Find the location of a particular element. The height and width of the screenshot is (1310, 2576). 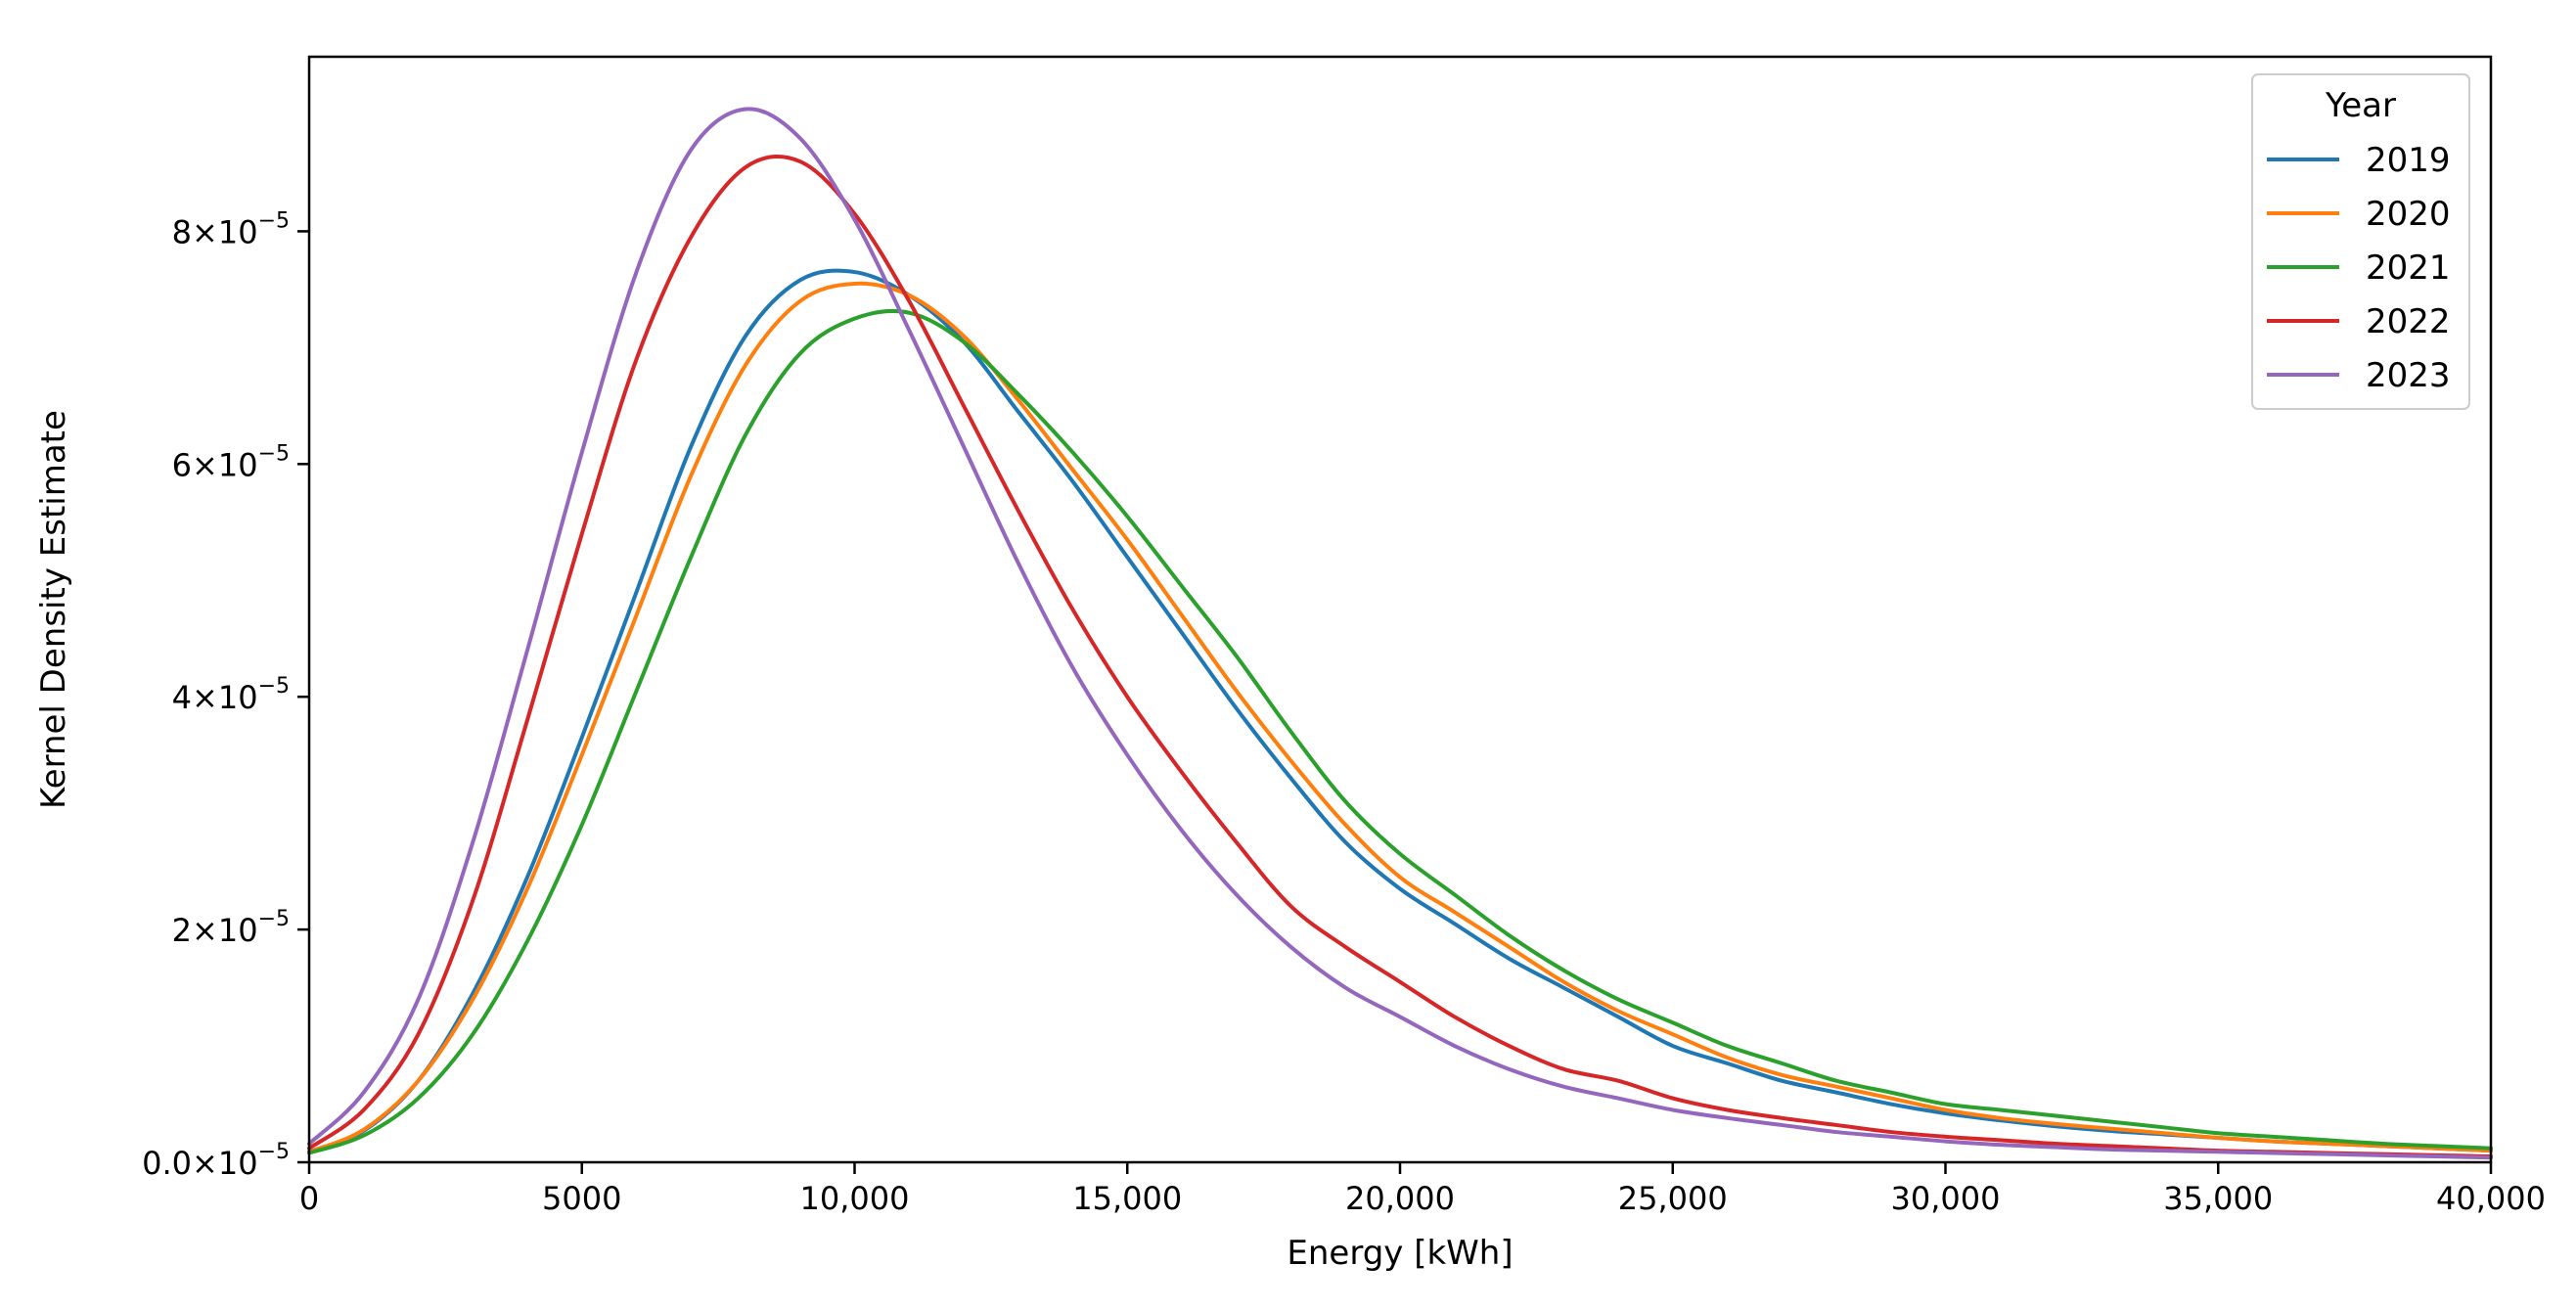

x-tick-label: 20,000 is located at coordinates (1400, 1198).